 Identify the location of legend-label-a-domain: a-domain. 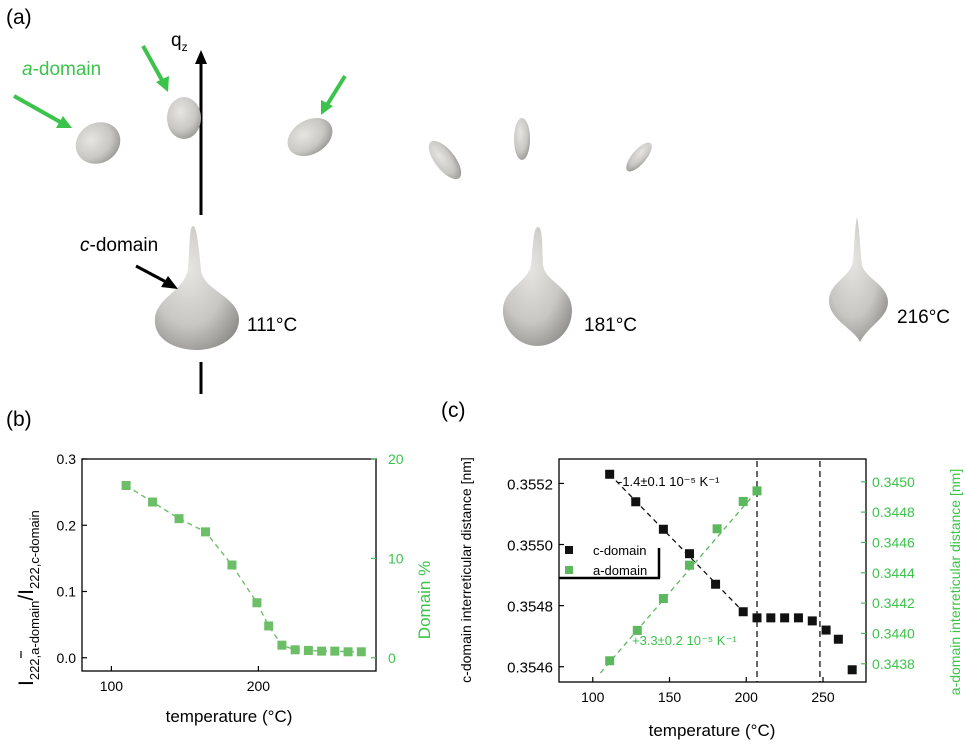
(620, 570).